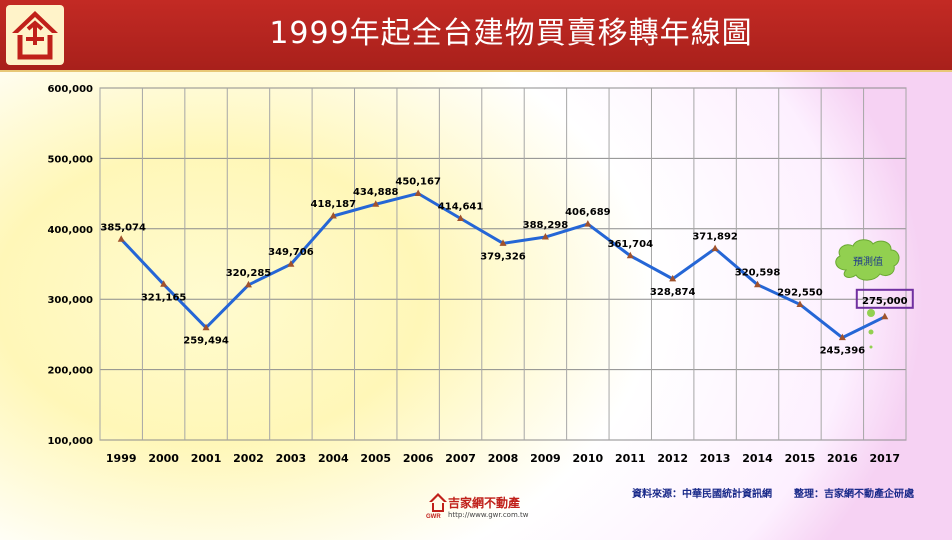  What do you see at coordinates (164, 297) in the screenshot?
I see `data-label: 321,165` at bounding box center [164, 297].